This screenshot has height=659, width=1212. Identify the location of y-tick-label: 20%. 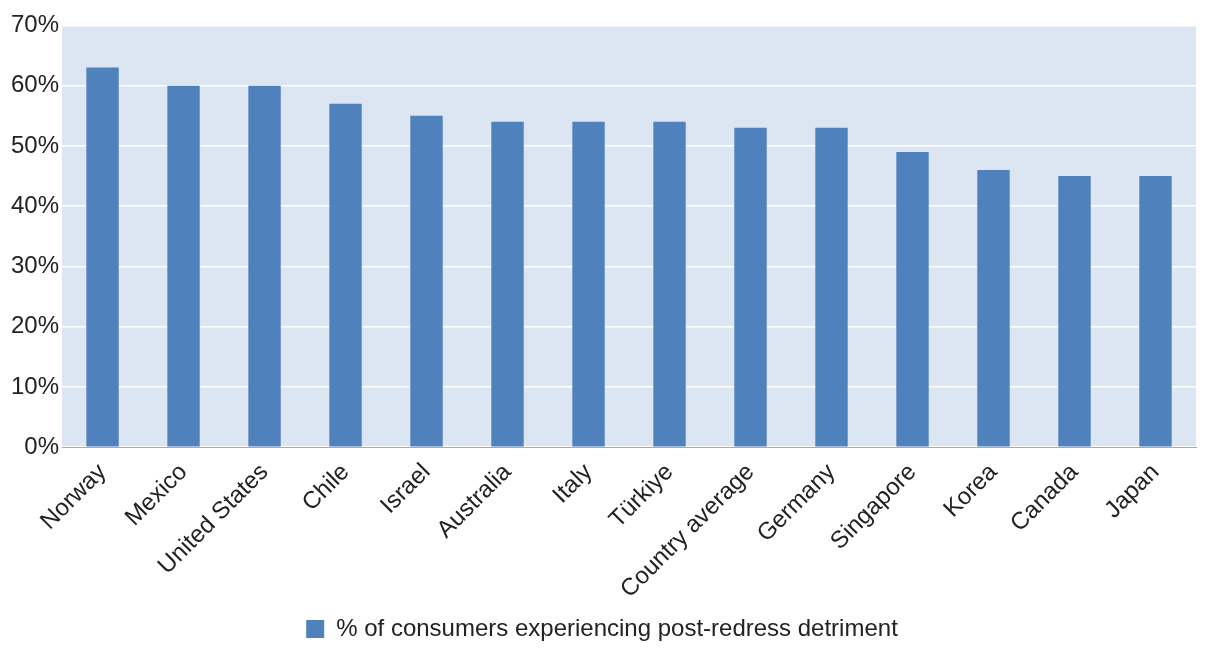
(35, 325).